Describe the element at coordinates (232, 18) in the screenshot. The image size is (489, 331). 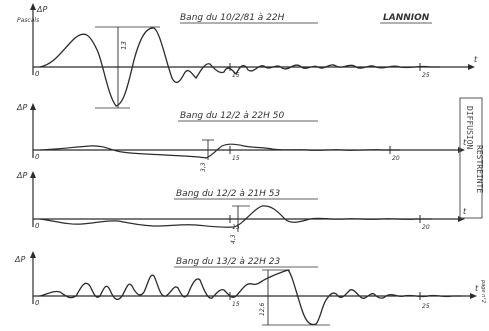
I see `panel-1-title: Bang du 10/2/81 à 22H` at that location.